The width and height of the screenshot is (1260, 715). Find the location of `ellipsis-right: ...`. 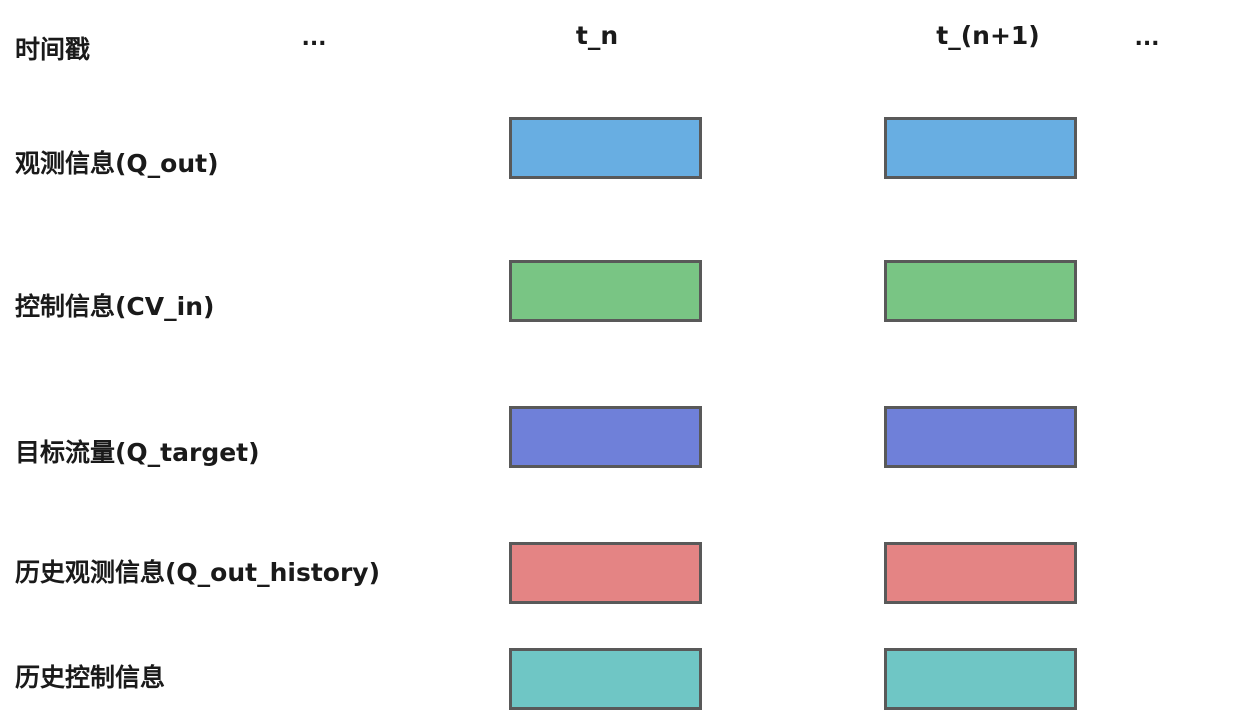

ellipsis-right: ... is located at coordinates (1147, 38).